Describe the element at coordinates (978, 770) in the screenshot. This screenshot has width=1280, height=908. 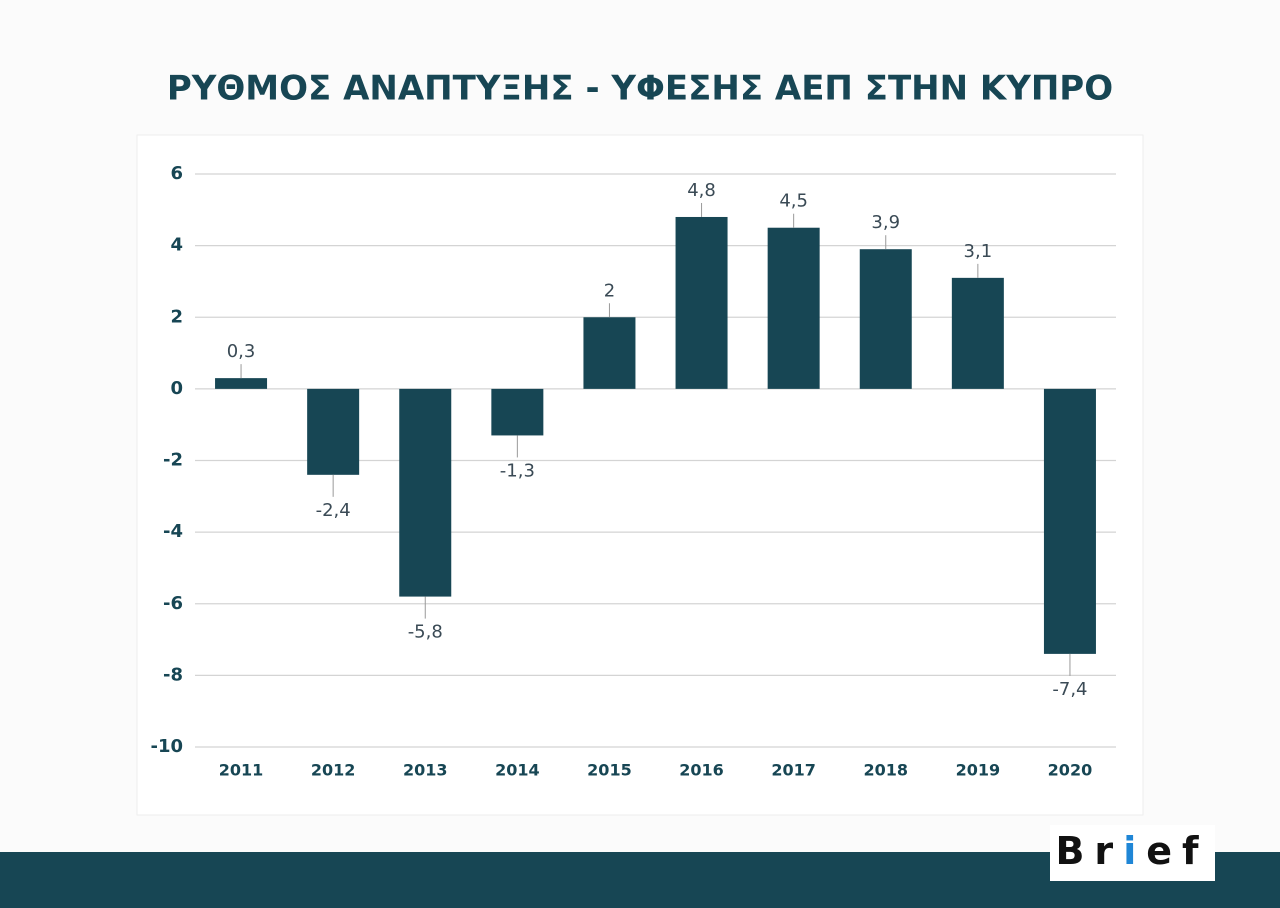
I see `x-tick-label: 2019` at that location.